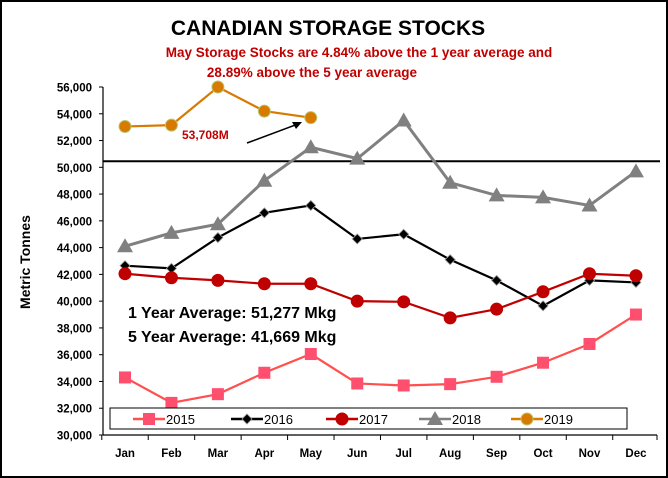 This screenshot has width=668, height=478. I want to click on data-point-2019-Mar, so click(218, 87).